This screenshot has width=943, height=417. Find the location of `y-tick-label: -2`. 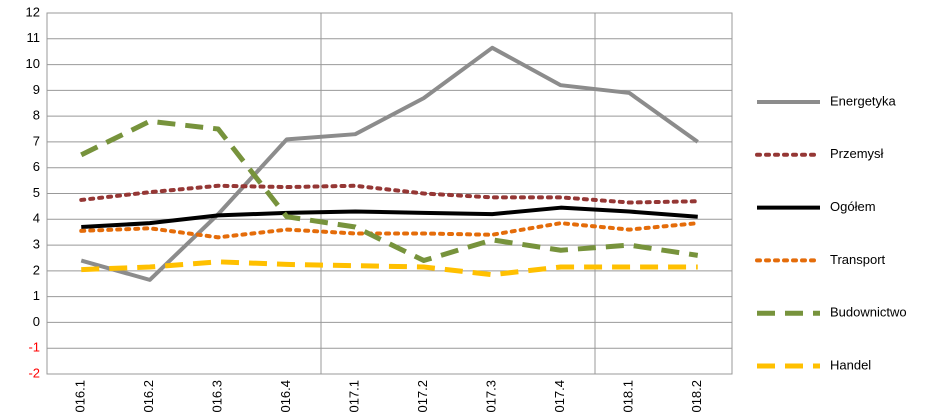

y-tick-label: -2 is located at coordinates (34, 372).